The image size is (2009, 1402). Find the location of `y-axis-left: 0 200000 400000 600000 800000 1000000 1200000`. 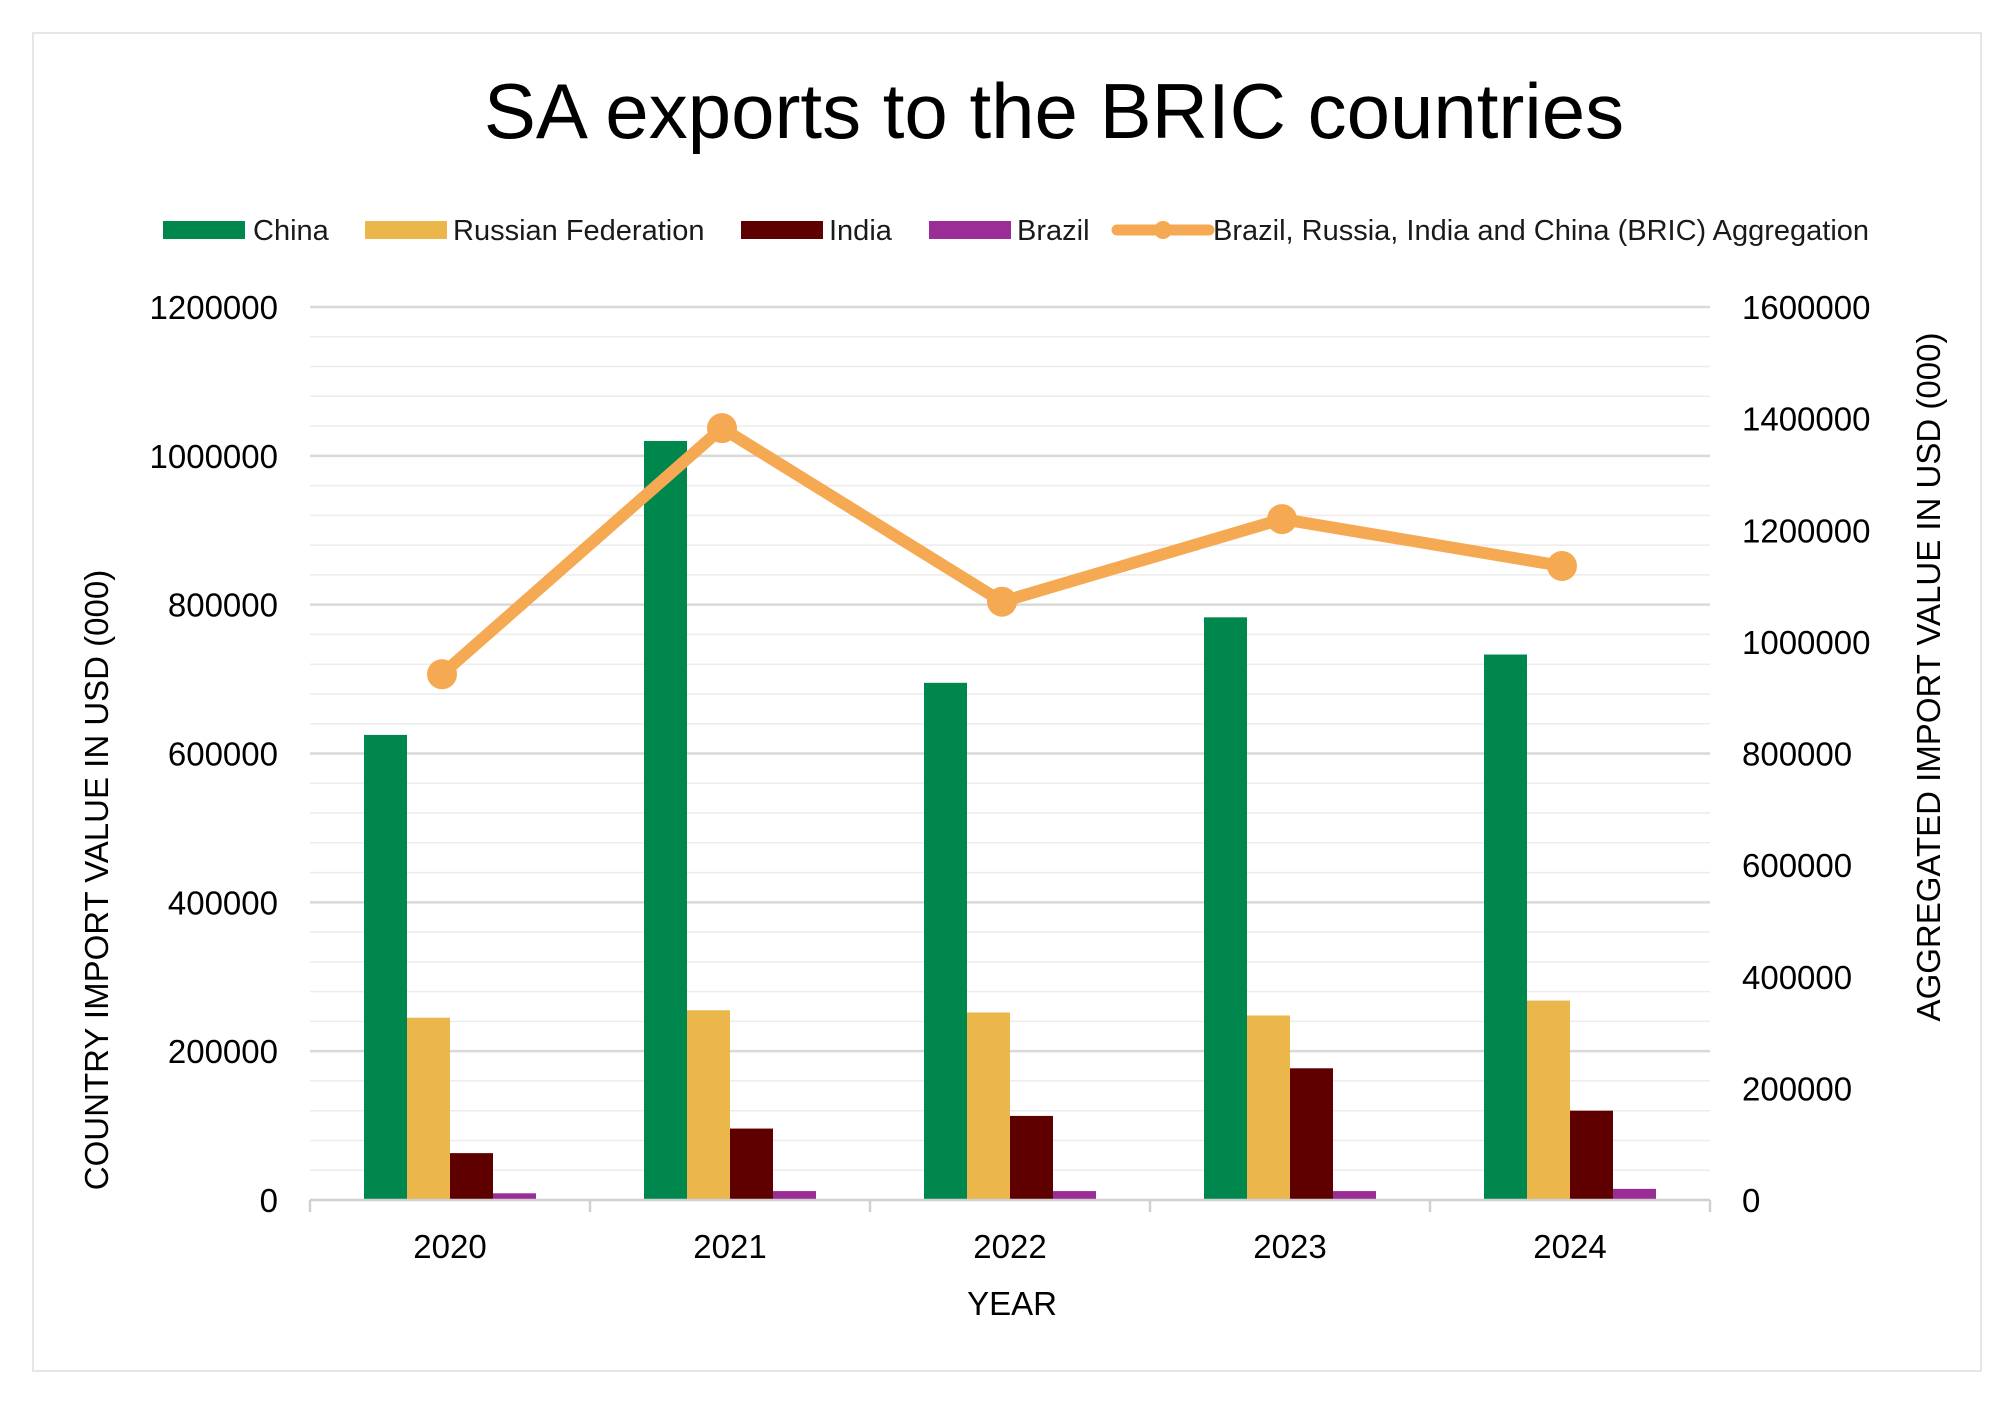

y-axis-left: 0 200000 400000 600000 800000 1000000 1200000 is located at coordinates (214, 754).